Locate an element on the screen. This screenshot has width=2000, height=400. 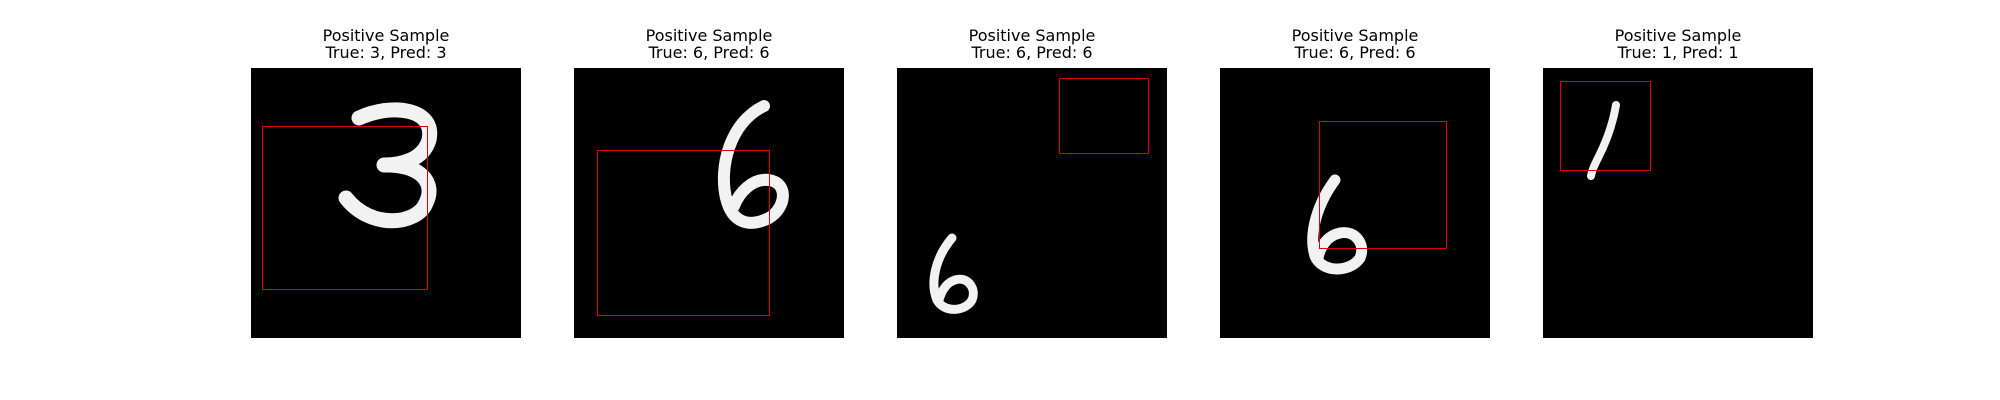
sample-panel-1: Positive Sample True: 3, Pred: 3 is located at coordinates (386, 170).